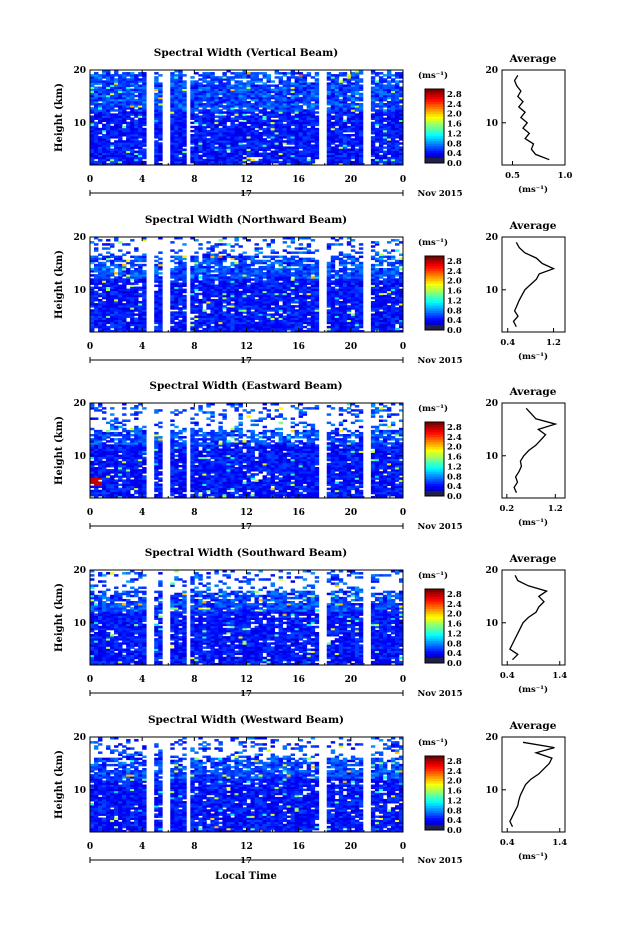 The image size is (622, 929). I want to click on average-unit: (ms⁻¹), so click(533, 189).